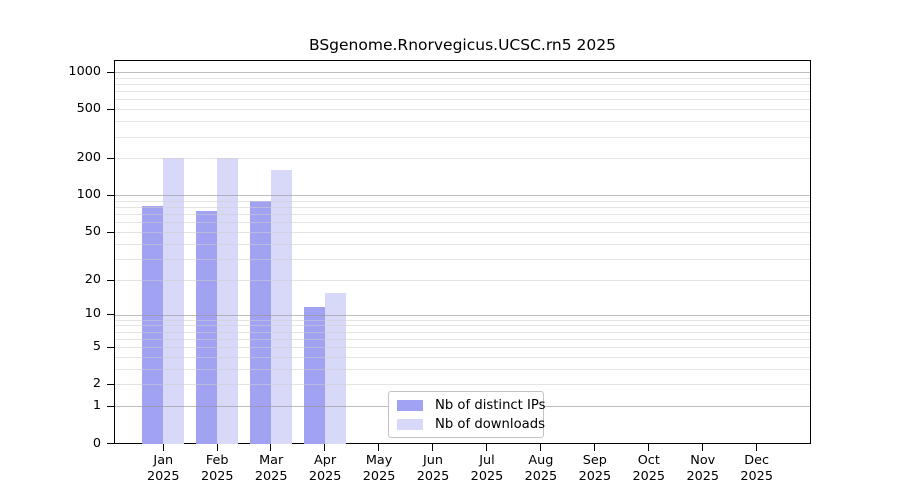  I want to click on y-tick-label-100: 100, so click(88, 195).